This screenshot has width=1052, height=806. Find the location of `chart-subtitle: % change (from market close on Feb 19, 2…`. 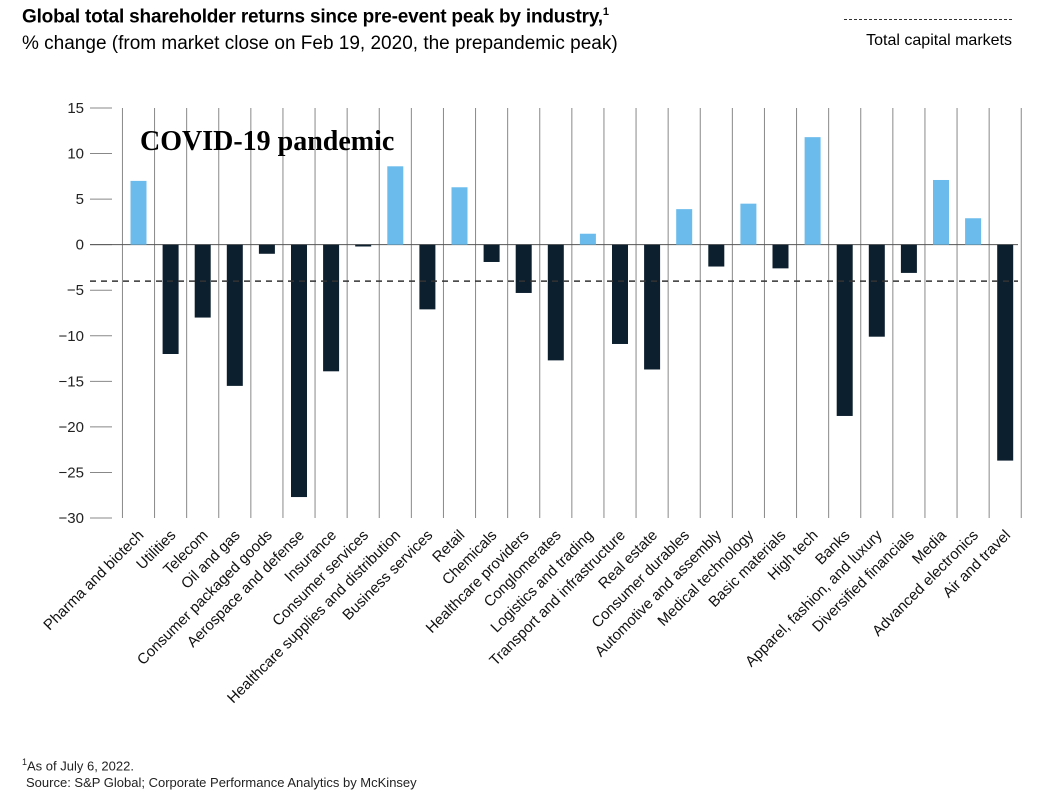

chart-subtitle: % change (from market close on Feb 19, 2… is located at coordinates (320, 43).